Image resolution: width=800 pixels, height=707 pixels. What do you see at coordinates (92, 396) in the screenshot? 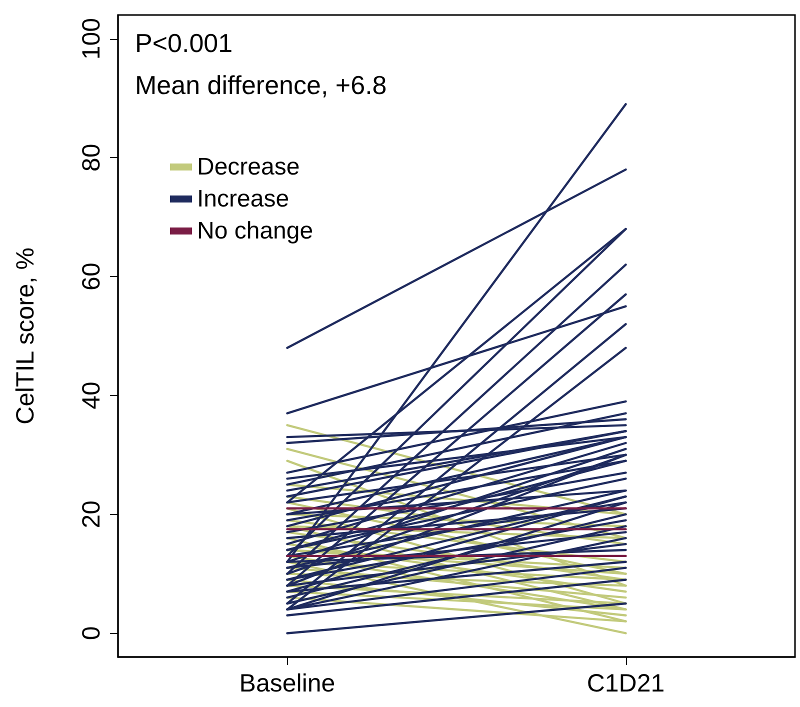
I see `y-tick-label: 40` at bounding box center [92, 396].